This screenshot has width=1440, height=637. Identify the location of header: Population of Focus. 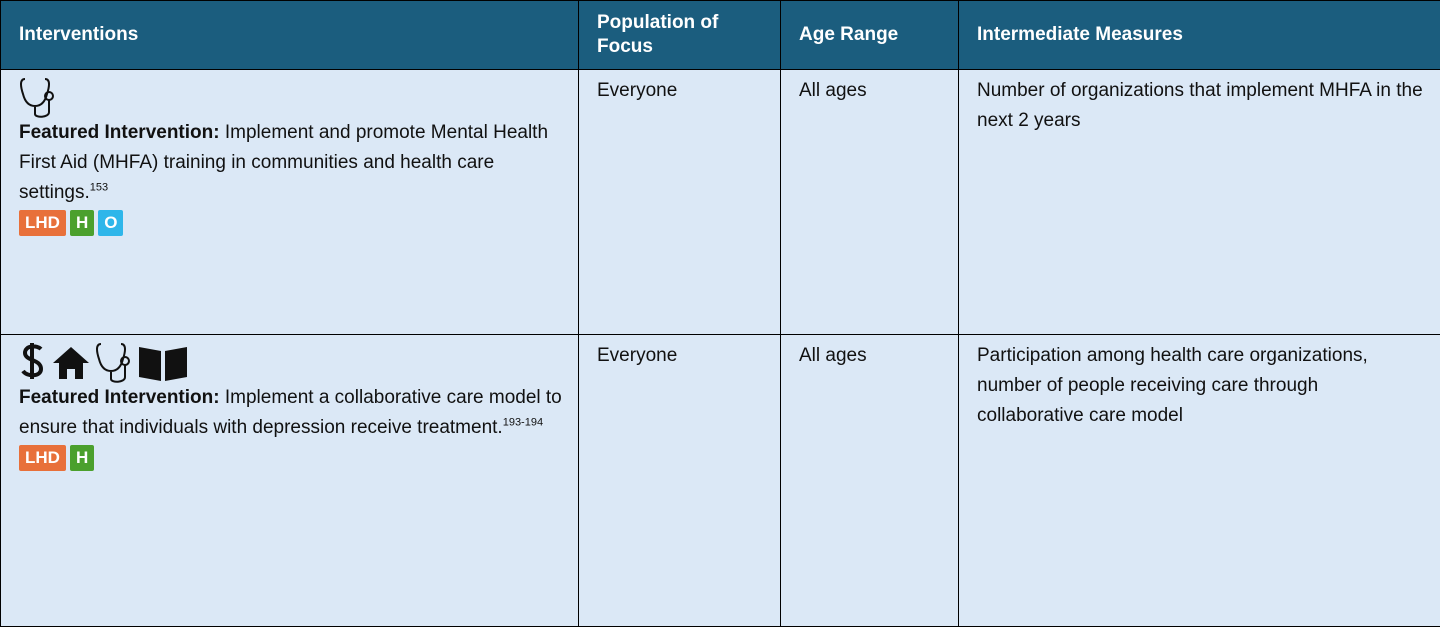
(679, 35).